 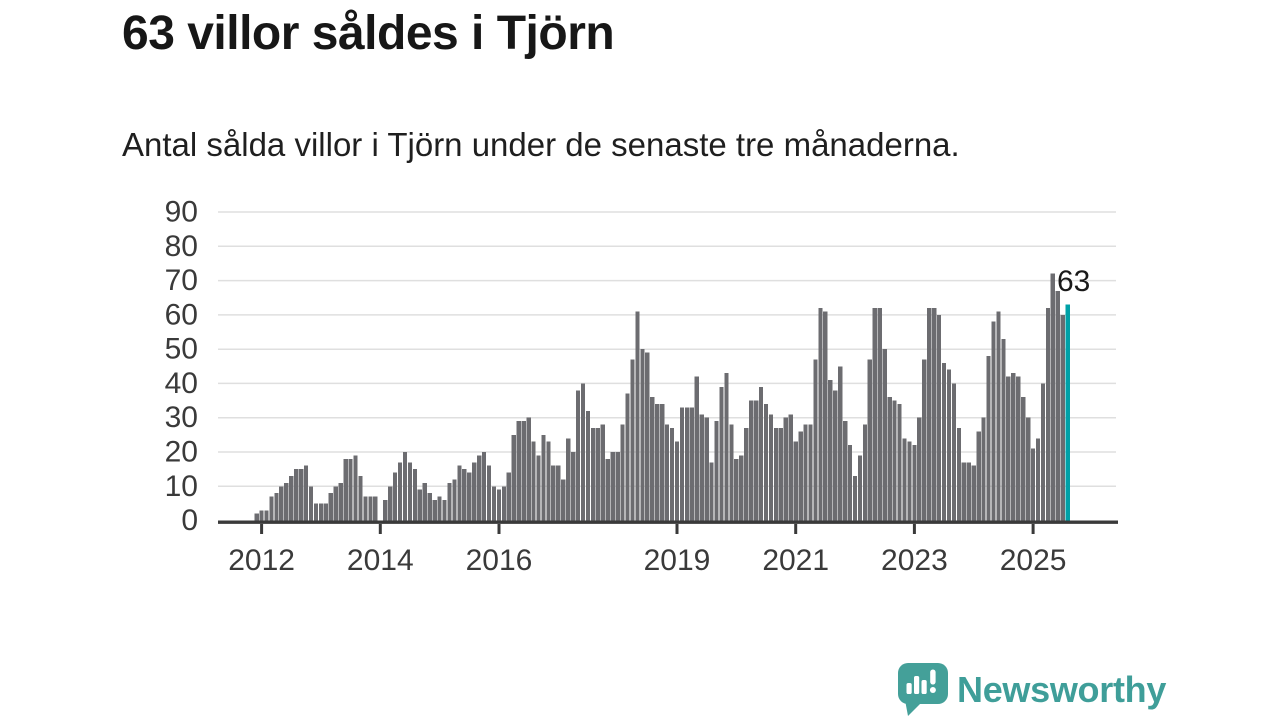 What do you see at coordinates (189, 520) in the screenshot?
I see `y-axis-label: 0` at bounding box center [189, 520].